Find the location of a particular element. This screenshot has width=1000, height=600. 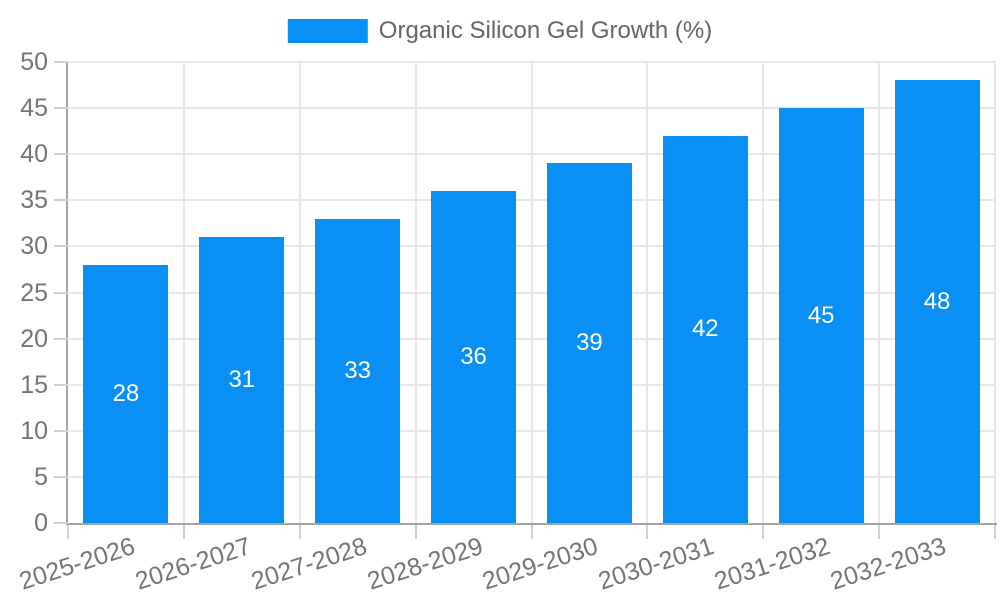

bar-value-label: 28 is located at coordinates (126, 393).